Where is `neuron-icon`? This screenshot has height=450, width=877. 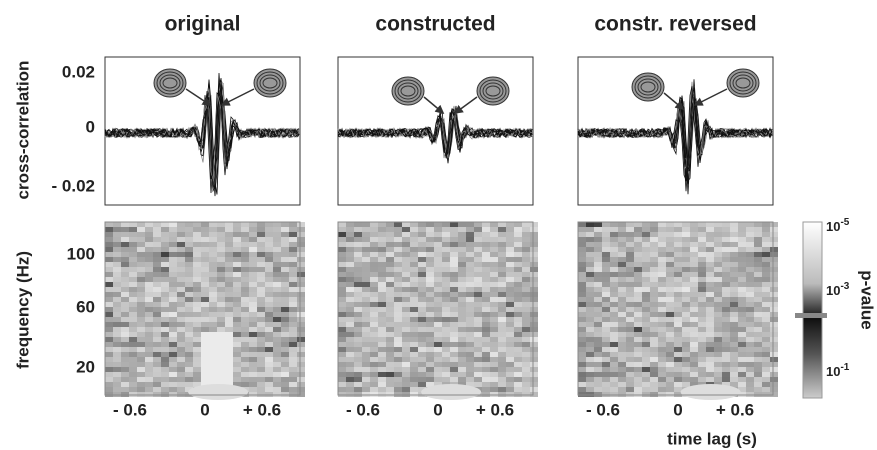
neuron-icon is located at coordinates (648, 87).